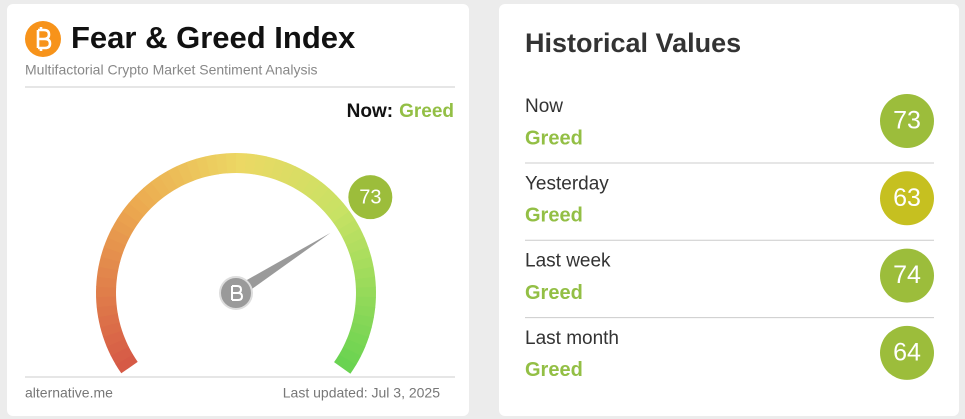 This screenshot has height=419, width=965. I want to click on value: 74, so click(907, 275).